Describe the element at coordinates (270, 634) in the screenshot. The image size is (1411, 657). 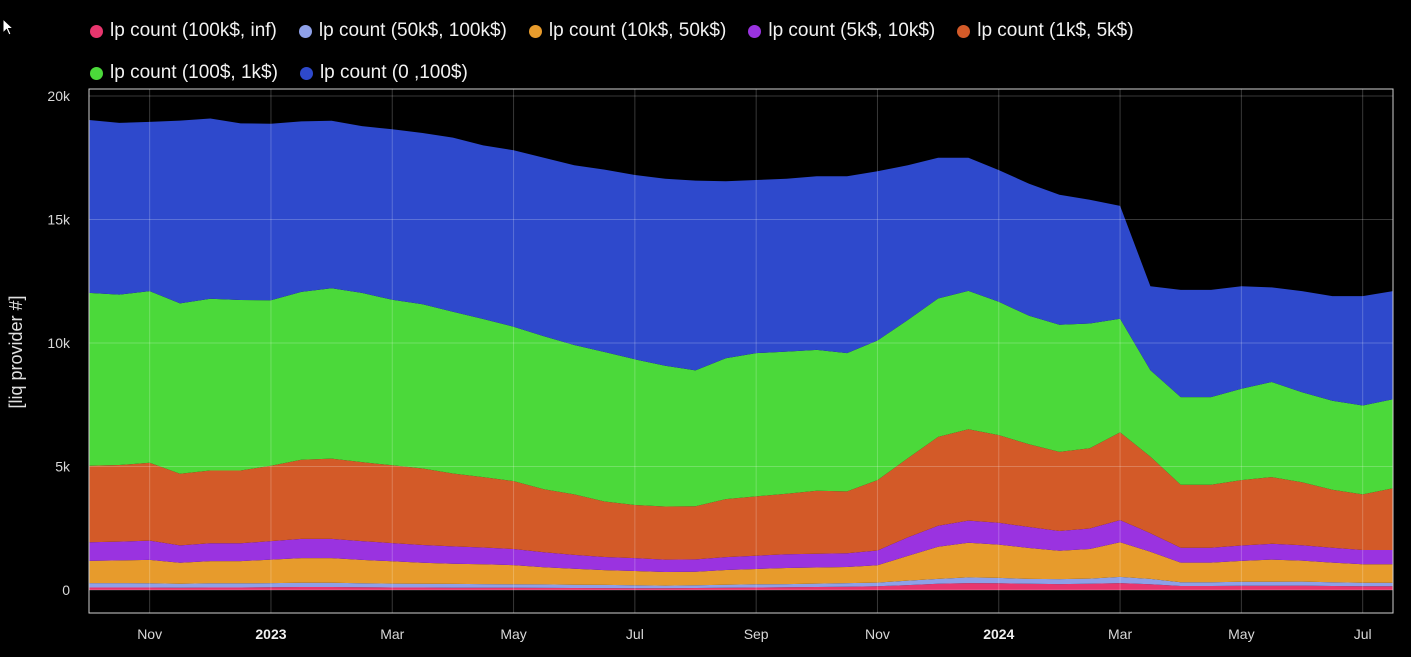
I see `x-tick-label: 2023` at that location.